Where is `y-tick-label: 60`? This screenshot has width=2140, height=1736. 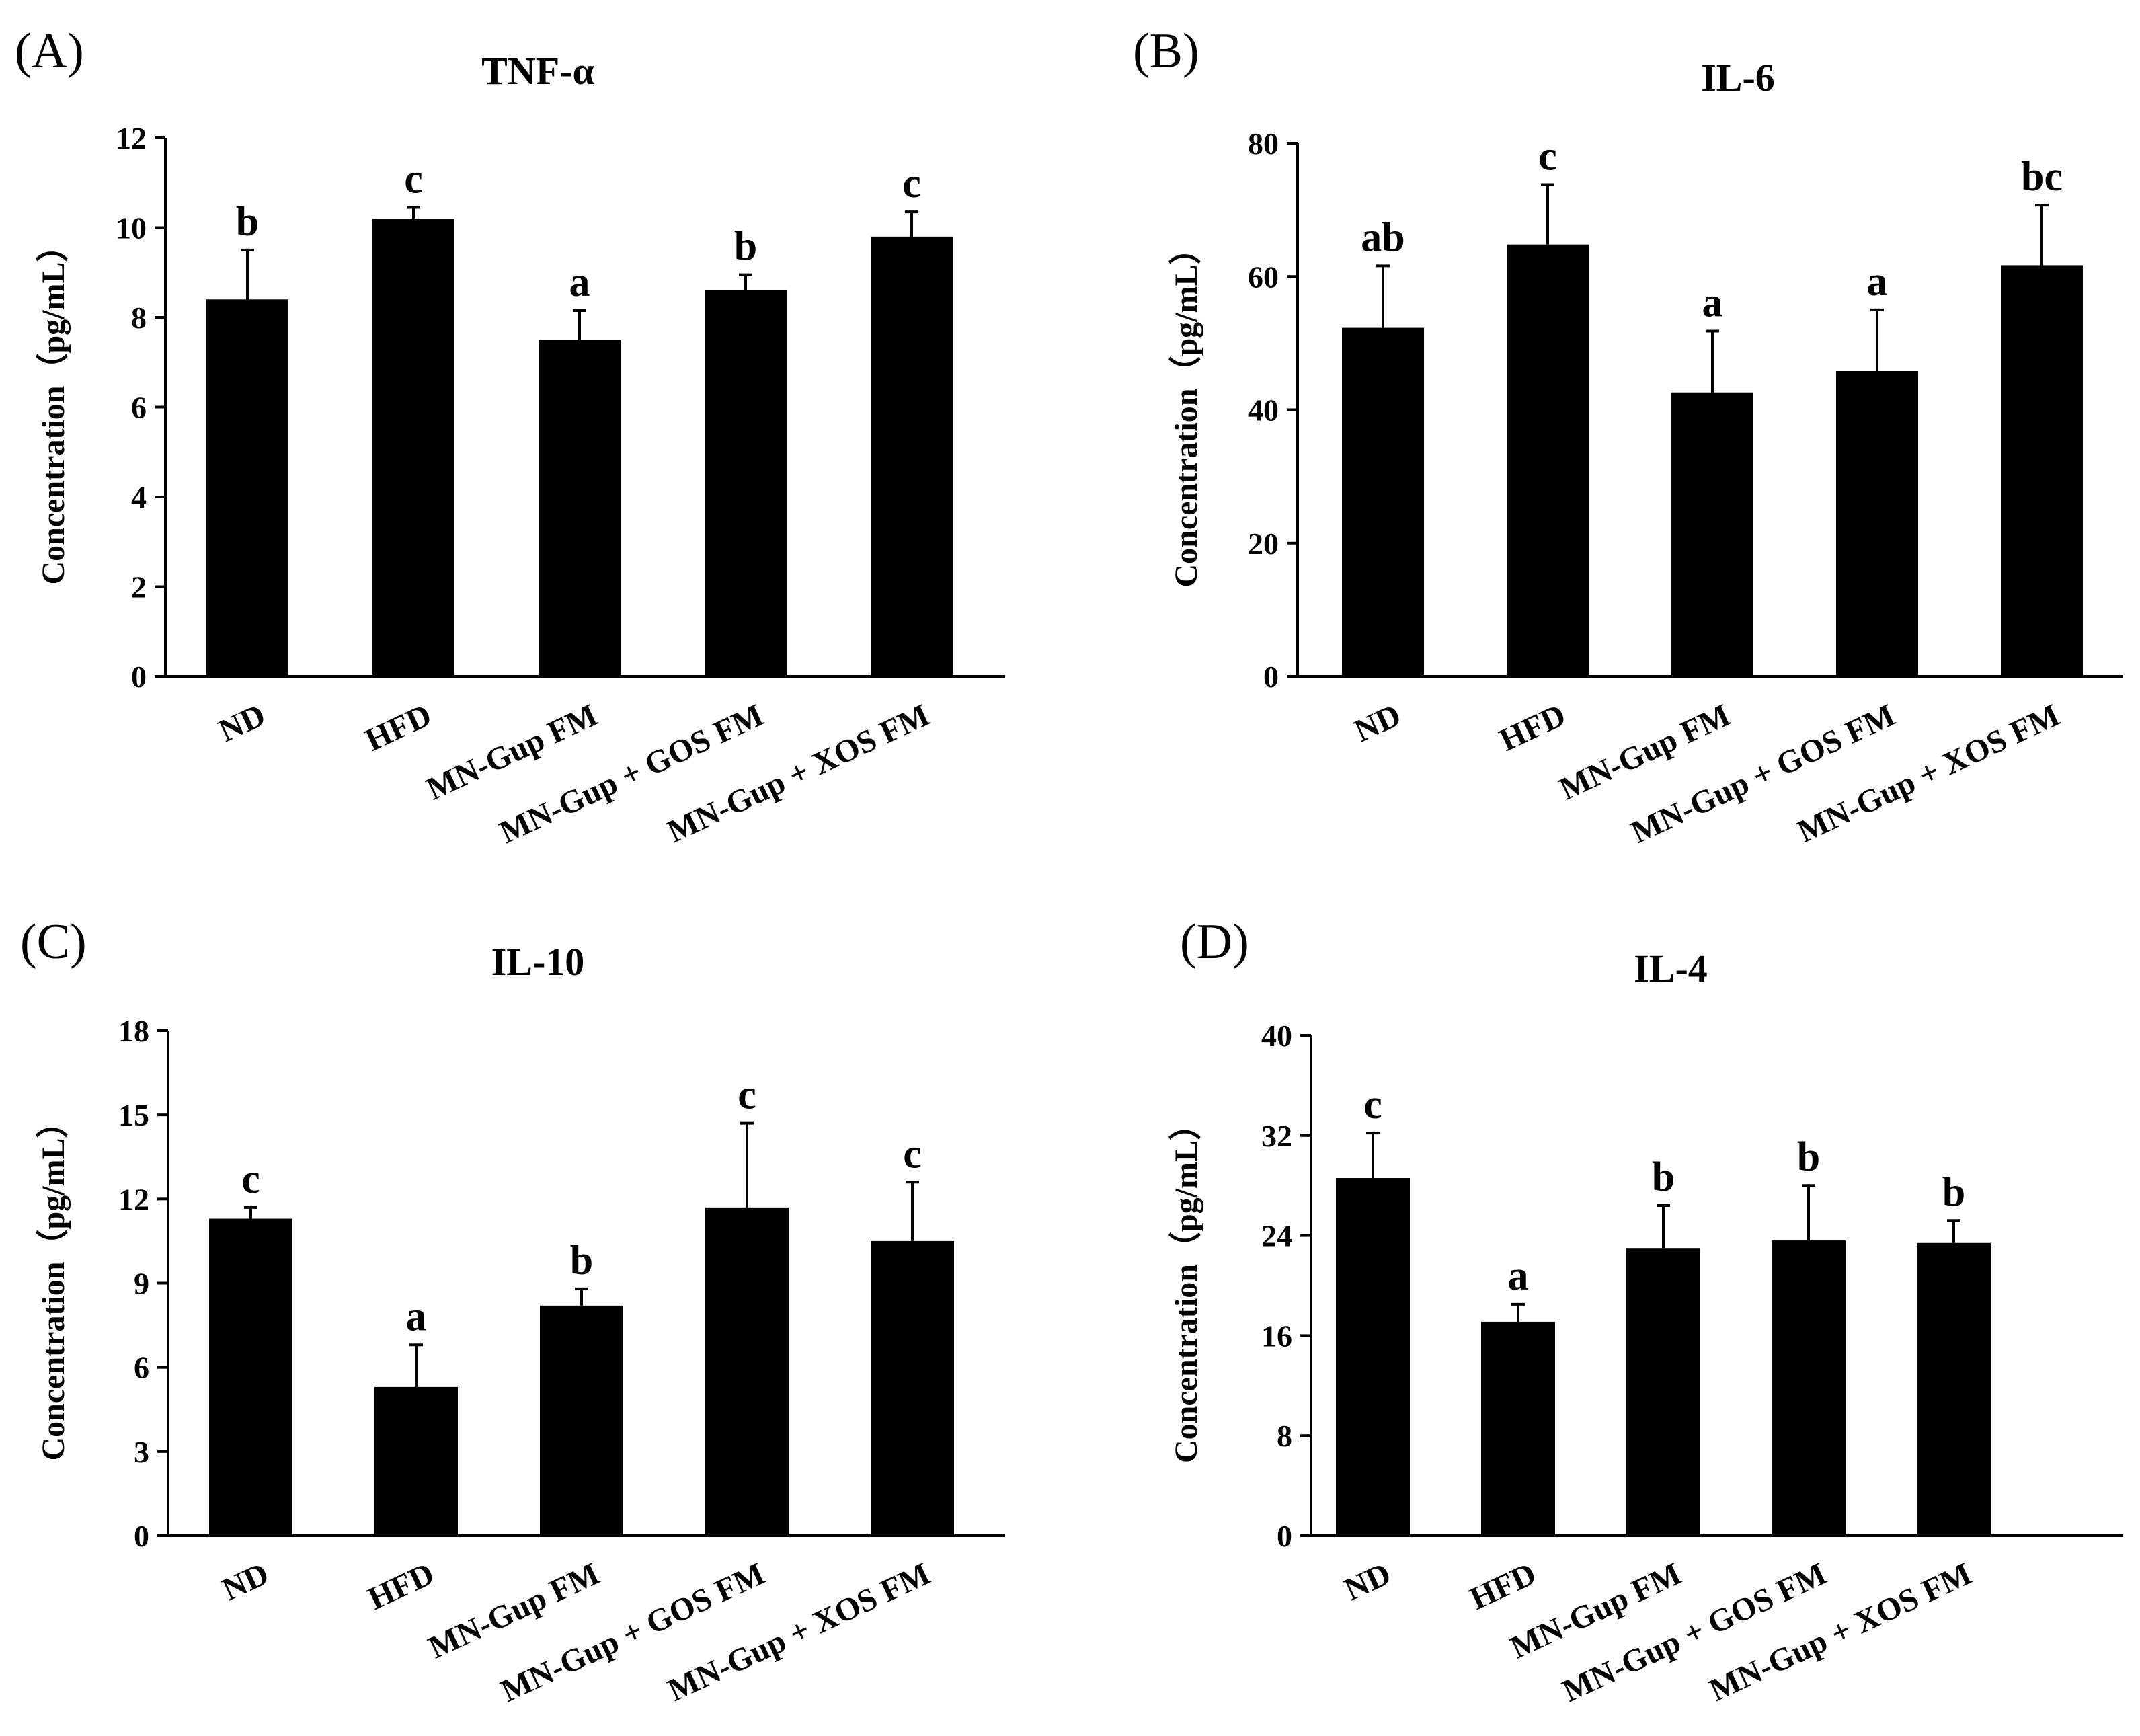 y-tick-label: 60 is located at coordinates (1263, 277).